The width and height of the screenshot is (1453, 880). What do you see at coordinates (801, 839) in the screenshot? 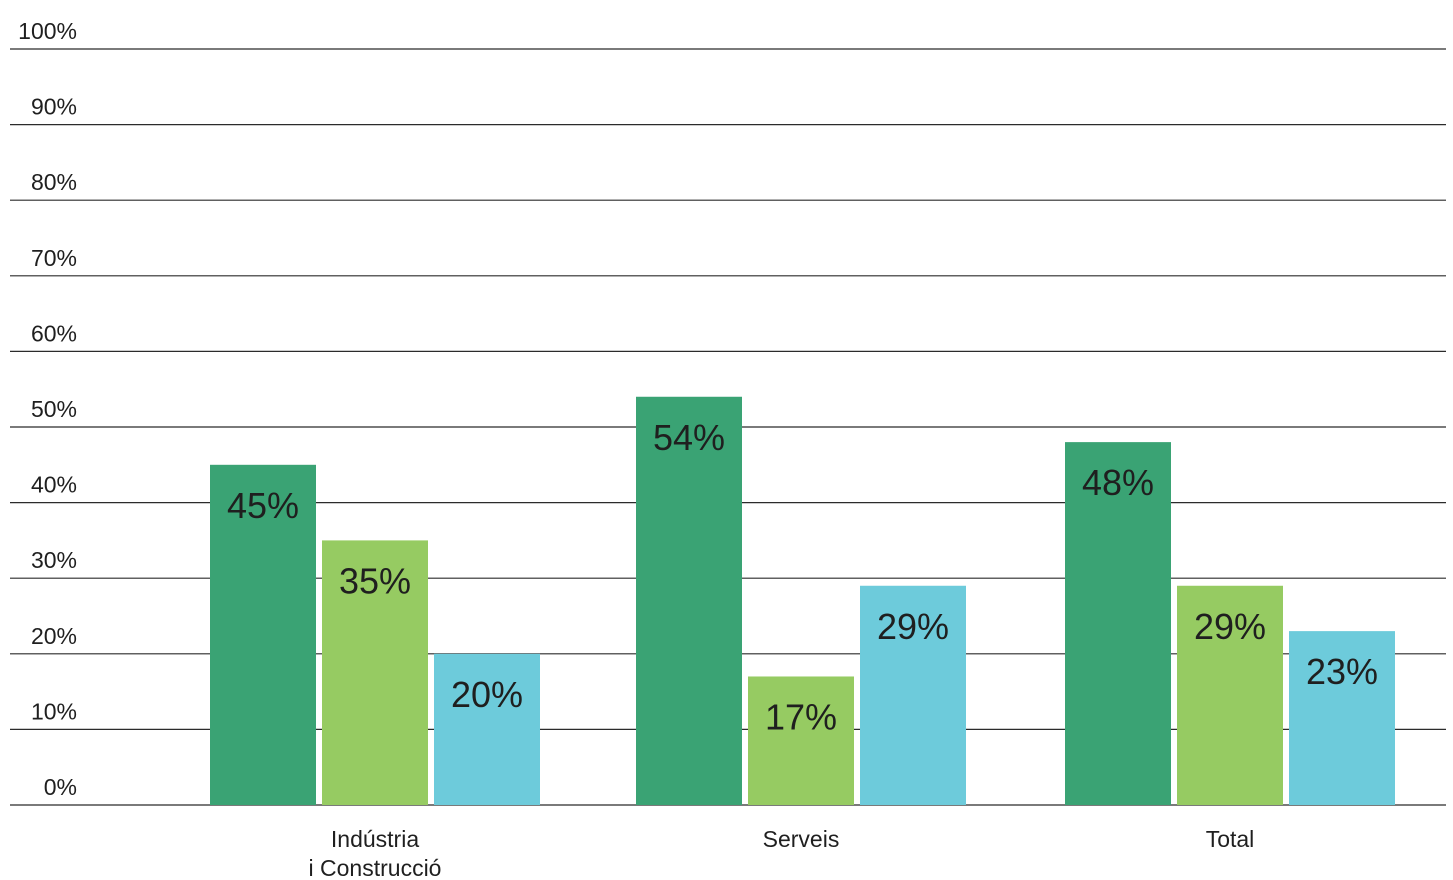
I see `x-category-label: Serveis` at bounding box center [801, 839].